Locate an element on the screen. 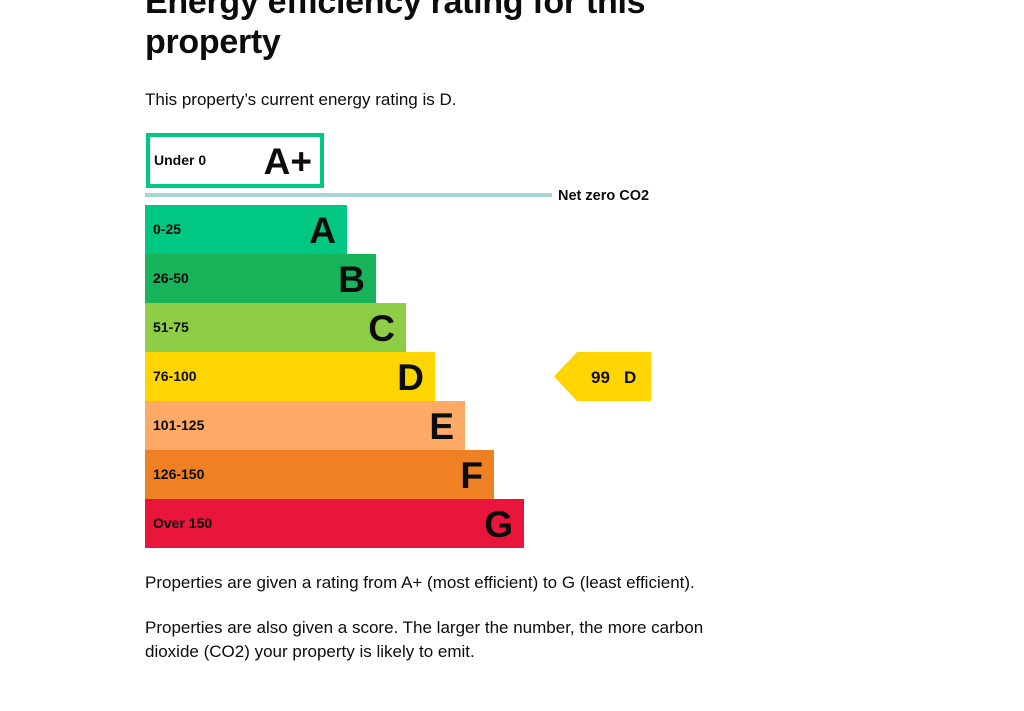 The height and width of the screenshot is (711, 1024). band-a-bar is located at coordinates (246, 229).